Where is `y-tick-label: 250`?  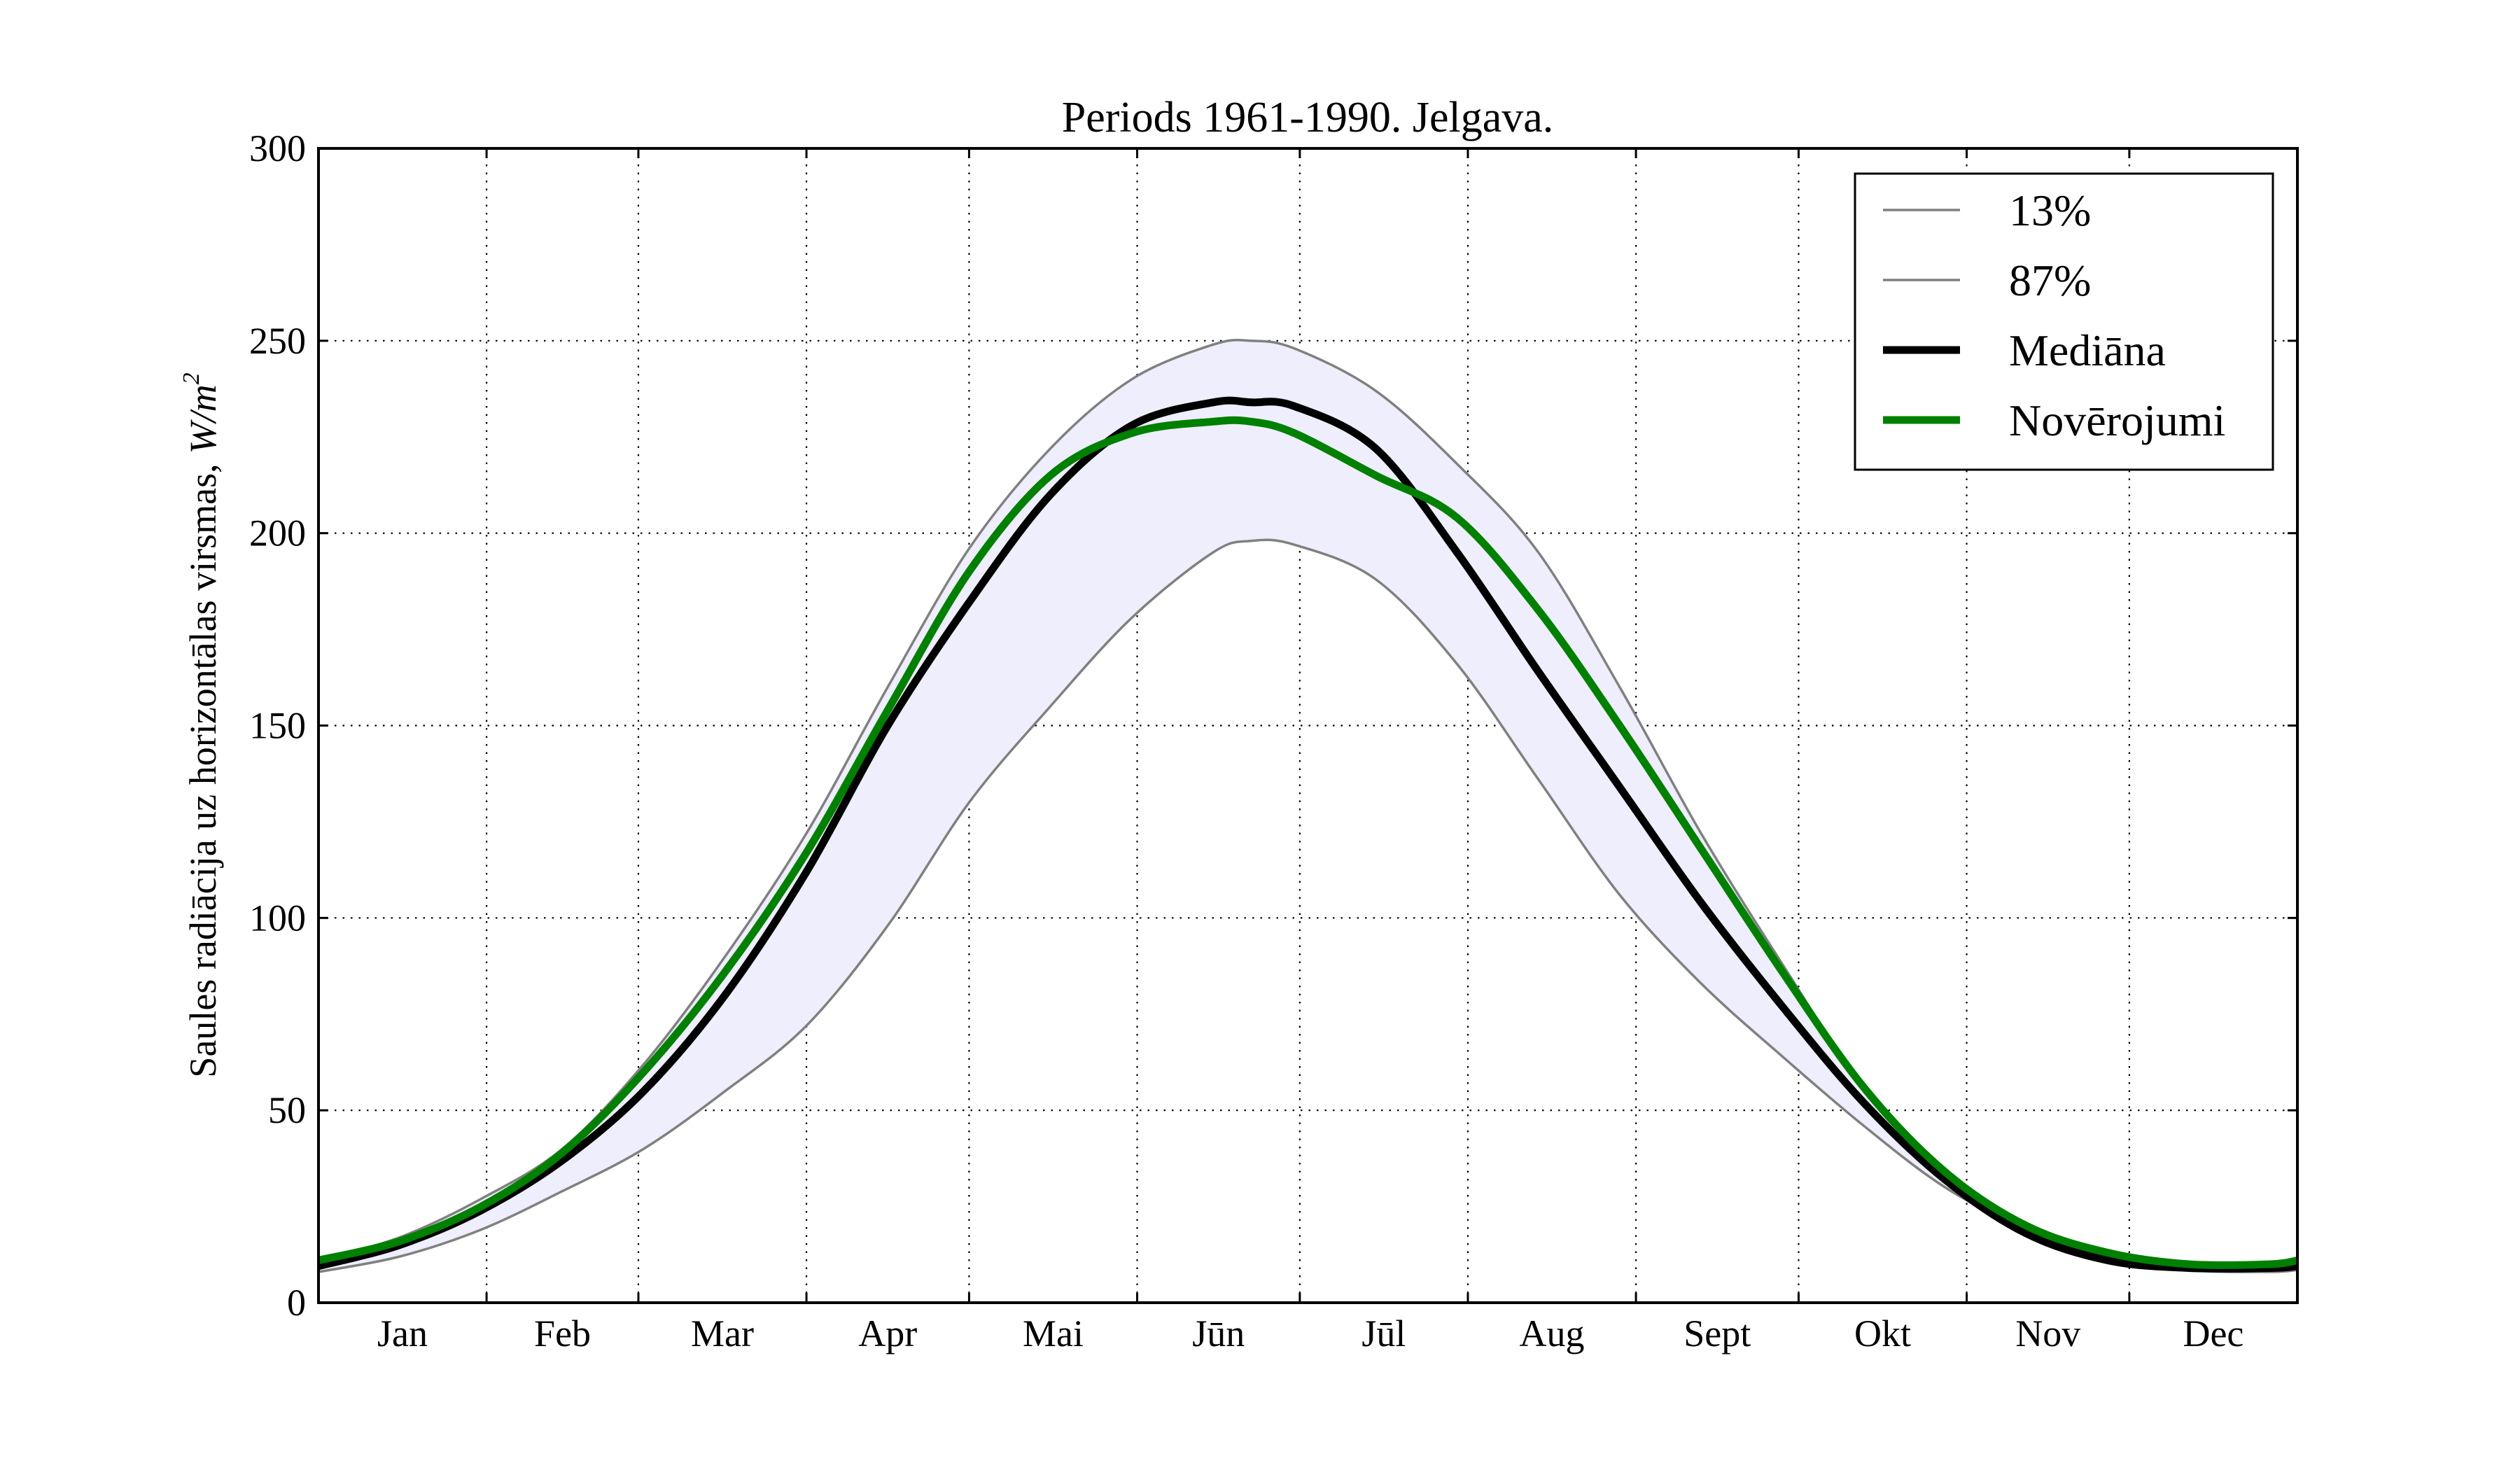 y-tick-label: 250 is located at coordinates (277, 341).